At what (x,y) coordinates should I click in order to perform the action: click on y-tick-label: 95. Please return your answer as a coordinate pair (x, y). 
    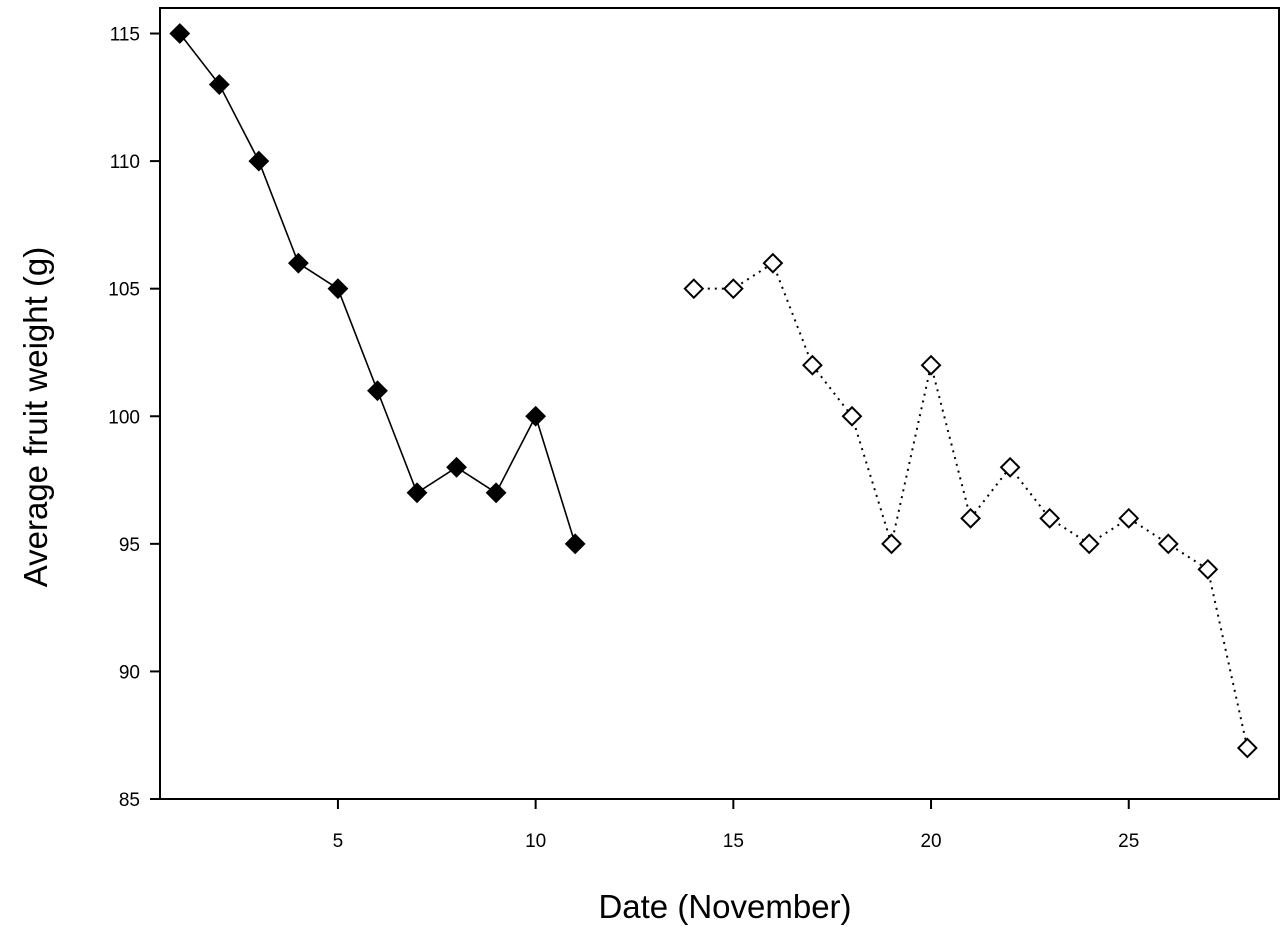
    Looking at the image, I should click on (129, 545).